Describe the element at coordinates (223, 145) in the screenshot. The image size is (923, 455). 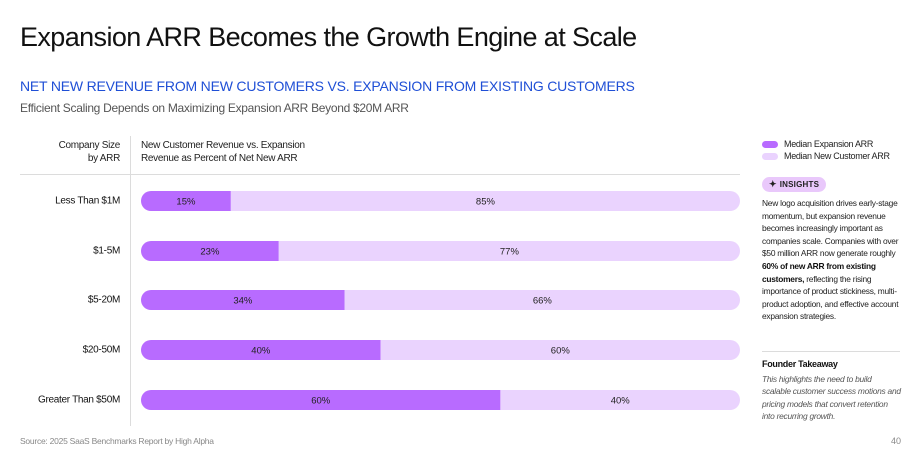
I see `column-header-revenue-split-line1: New Customer Revenue vs. Expansion` at that location.